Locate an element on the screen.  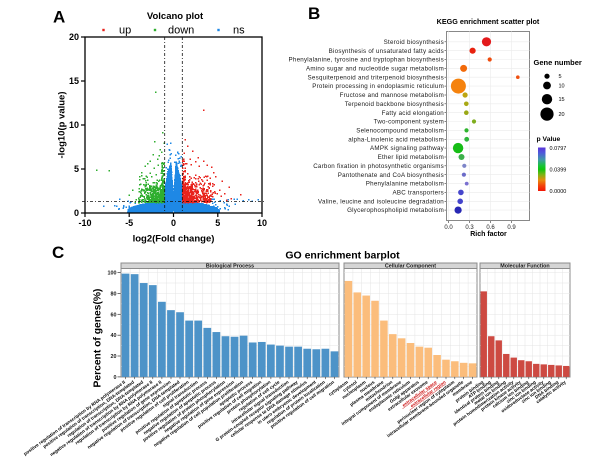
svg-text: 0.6 is located at coordinates (490, 228).